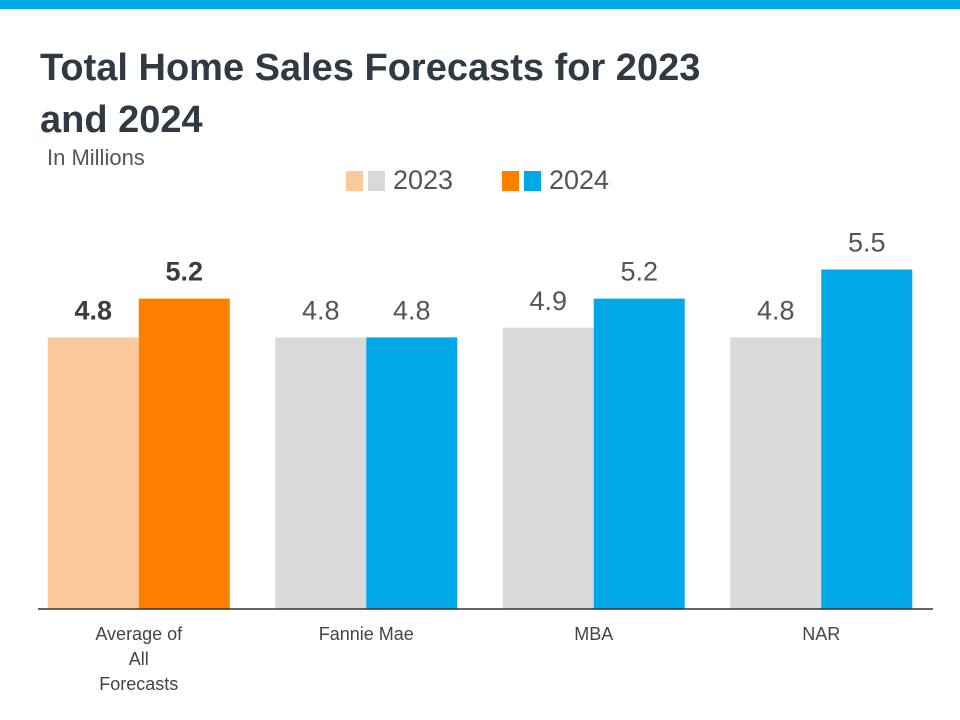 The image size is (960, 720). Describe the element at coordinates (366, 634) in the screenshot. I see `x-tick-label: Fannie Mae` at that location.